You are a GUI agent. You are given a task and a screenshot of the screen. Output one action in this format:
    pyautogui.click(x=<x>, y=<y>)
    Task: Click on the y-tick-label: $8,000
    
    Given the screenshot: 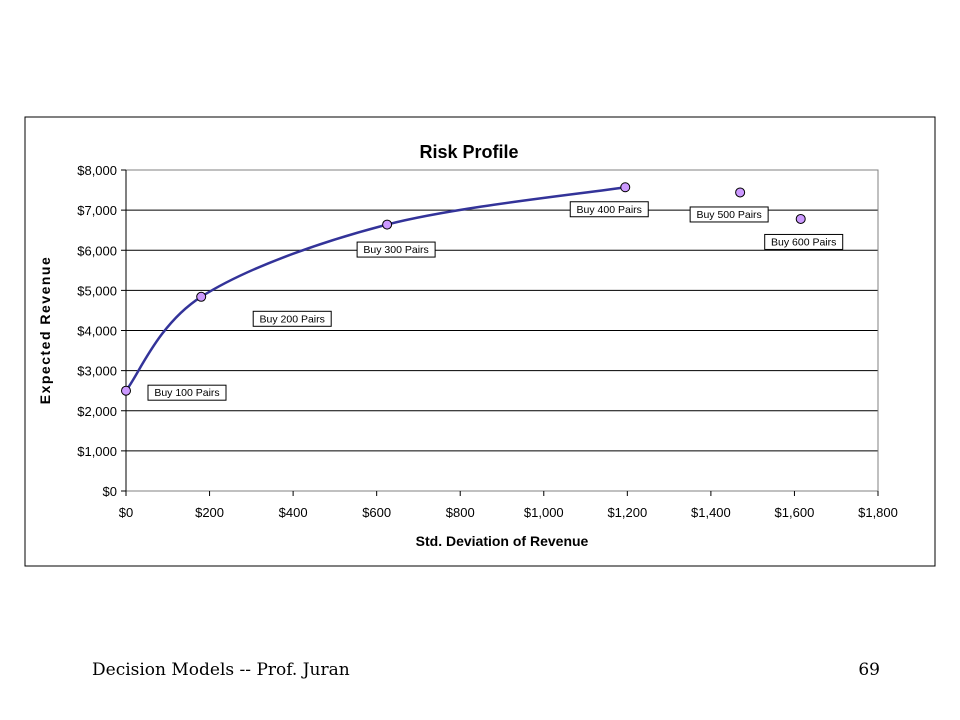 What is the action you would take?
    pyautogui.click(x=97, y=170)
    